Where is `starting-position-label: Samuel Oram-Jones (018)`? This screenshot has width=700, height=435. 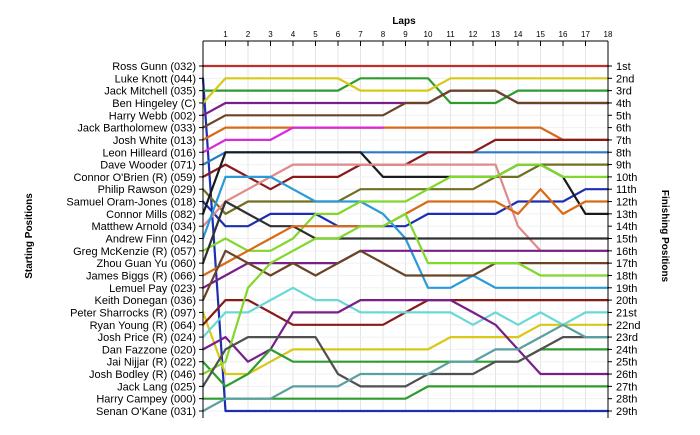 starting-position-label: Samuel Oram-Jones (018) is located at coordinates (131, 203).